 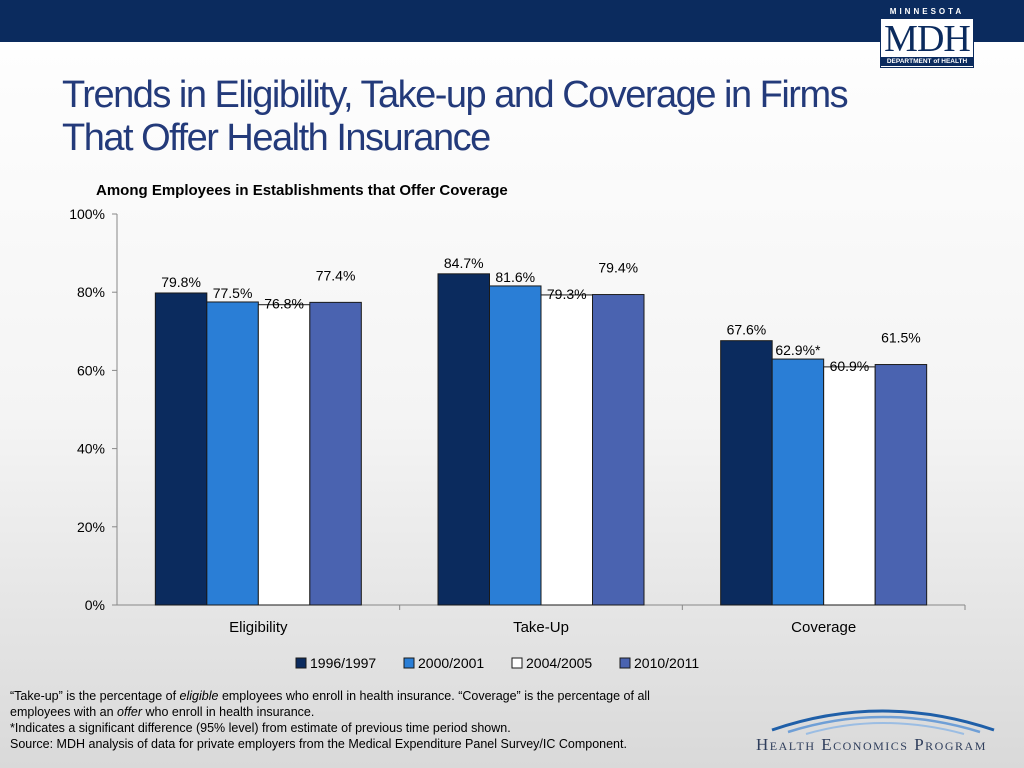 I want to click on data-label: 67.6%, so click(x=747, y=330).